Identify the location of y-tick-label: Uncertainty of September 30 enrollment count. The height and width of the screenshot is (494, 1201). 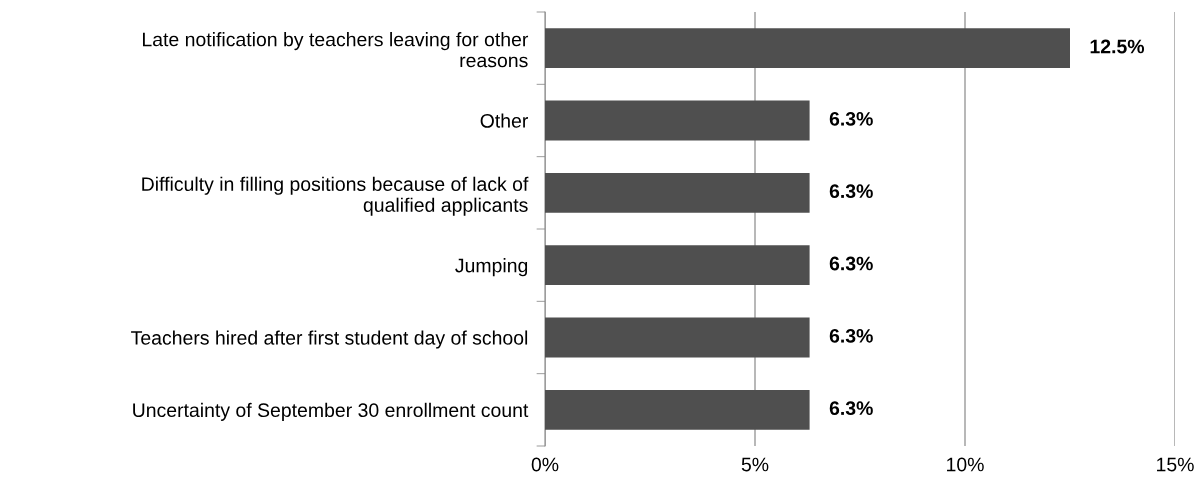
(331, 411).